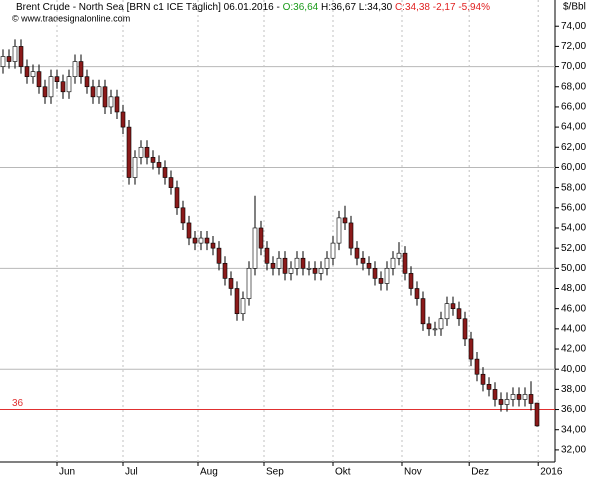  What do you see at coordinates (573, 228) in the screenshot?
I see `y-tick-label: 54,00` at bounding box center [573, 228].